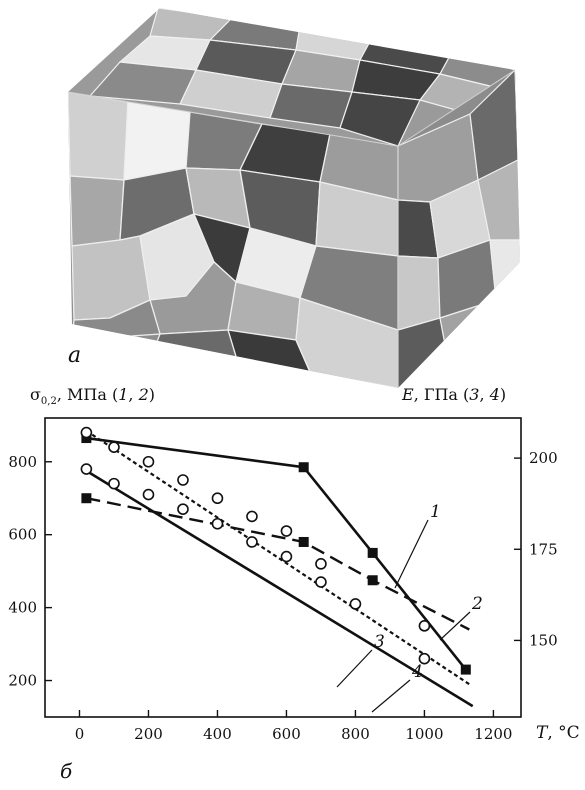 This screenshot has height=790, width=585. I want to click on x-tick-label: 800, so click(355, 734).